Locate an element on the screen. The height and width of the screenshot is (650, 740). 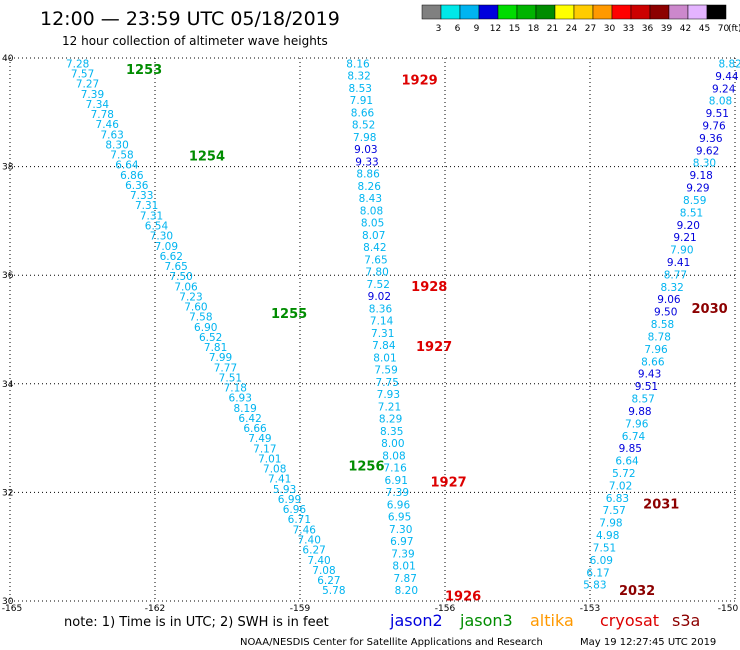
swh-value: 9.51 is located at coordinates (646, 387).